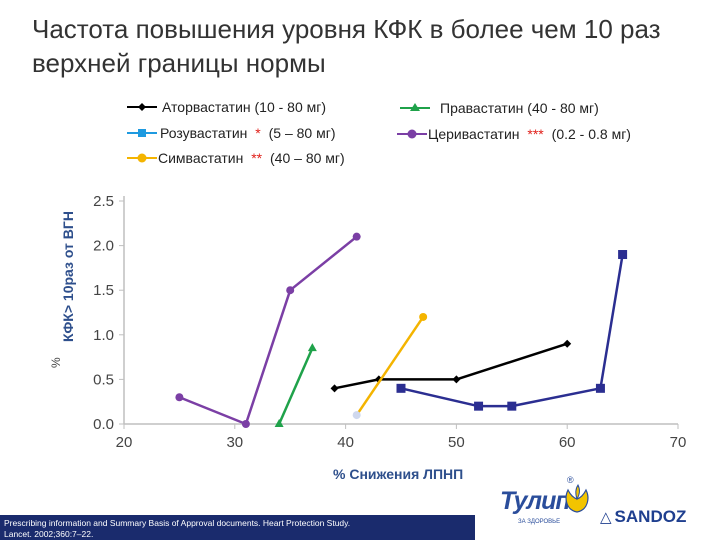 The width and height of the screenshot is (720, 540). Describe the element at coordinates (200, 158) in the screenshot. I see `legend-label-simvastatin: Симвастатин` at that location.